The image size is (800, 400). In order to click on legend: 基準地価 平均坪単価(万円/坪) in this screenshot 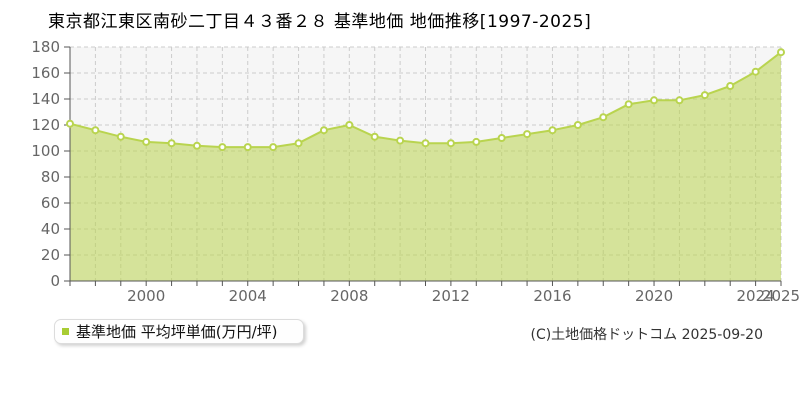, I will do `click(179, 331)`.